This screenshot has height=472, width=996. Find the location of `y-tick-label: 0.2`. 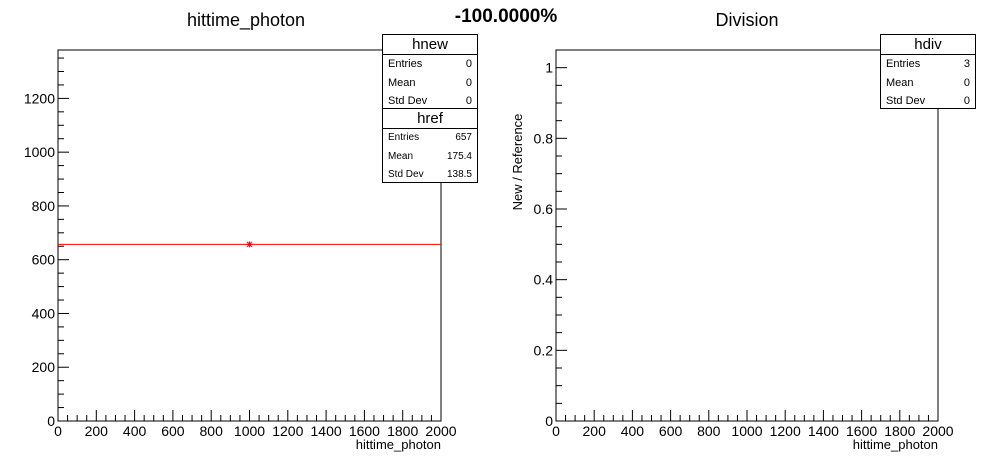

y-tick-label: 0.2 is located at coordinates (544, 350).